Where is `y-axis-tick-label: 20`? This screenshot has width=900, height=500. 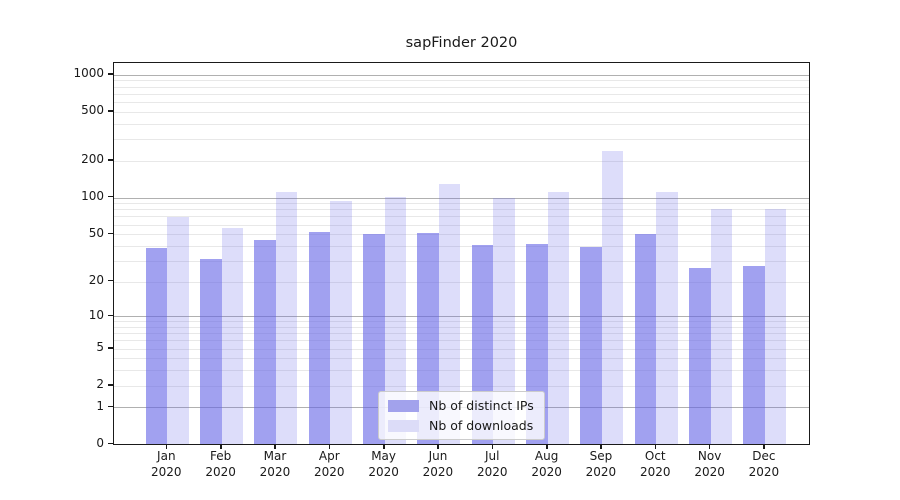 y-axis-tick-label: 20 is located at coordinates (96, 280).